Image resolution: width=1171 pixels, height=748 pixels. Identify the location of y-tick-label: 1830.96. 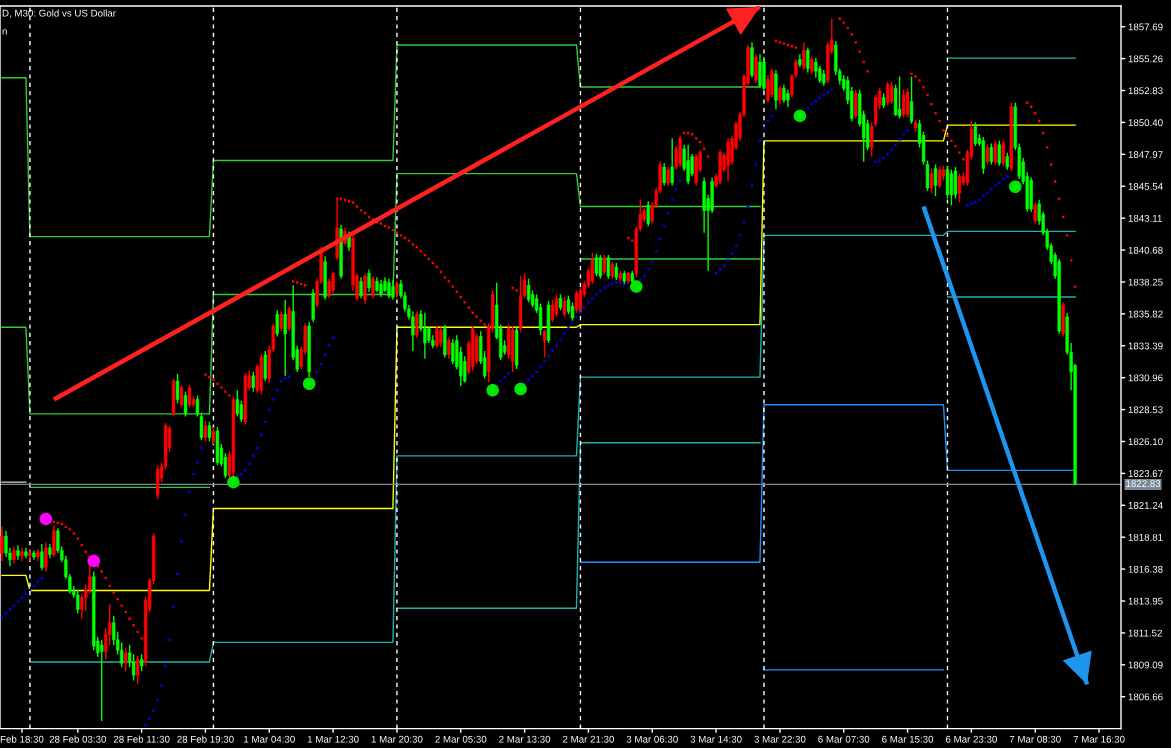
(1145, 378).